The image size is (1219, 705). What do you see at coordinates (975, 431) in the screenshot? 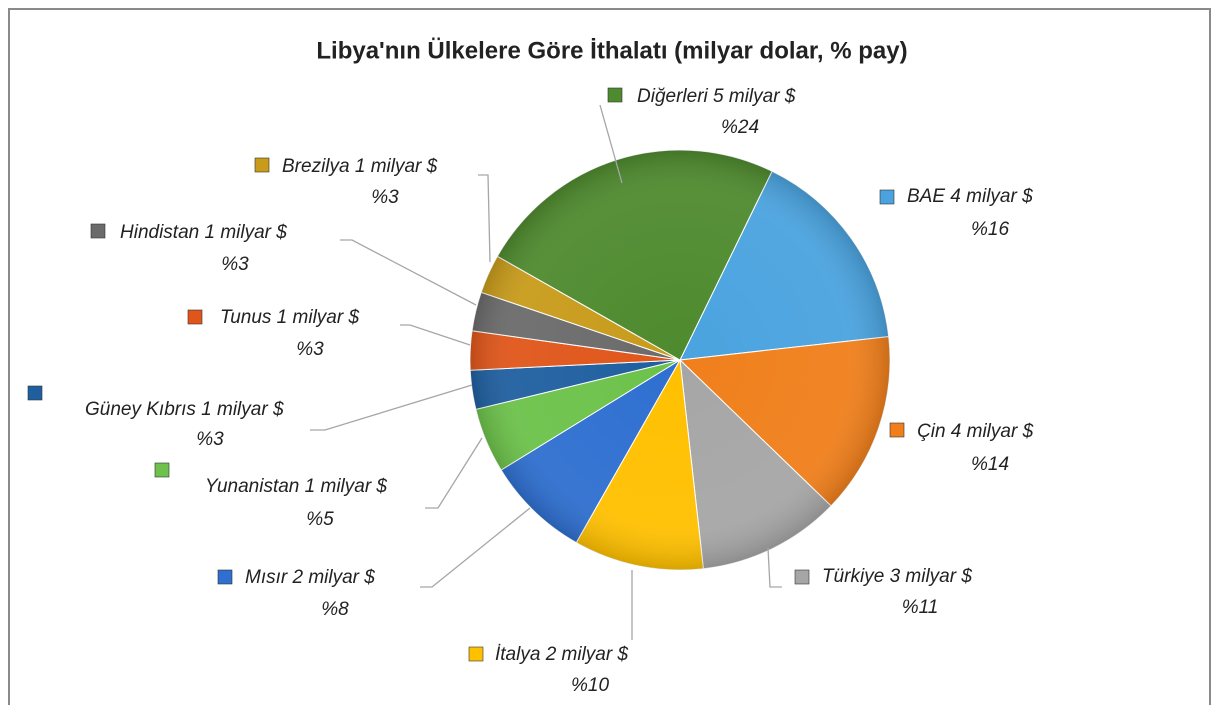
I see `slice-label: Çin 4 milyar $` at bounding box center [975, 431].